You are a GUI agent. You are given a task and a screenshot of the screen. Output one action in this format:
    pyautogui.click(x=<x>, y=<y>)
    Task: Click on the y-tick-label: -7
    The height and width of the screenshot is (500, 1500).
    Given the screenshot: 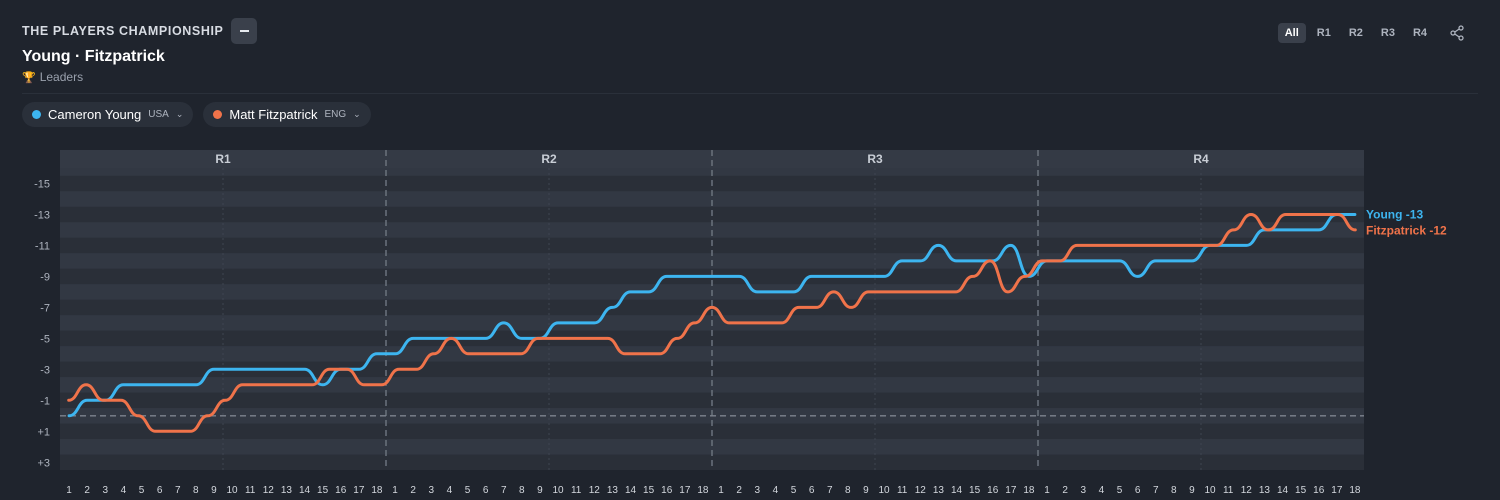 What is the action you would take?
    pyautogui.click(x=45, y=308)
    